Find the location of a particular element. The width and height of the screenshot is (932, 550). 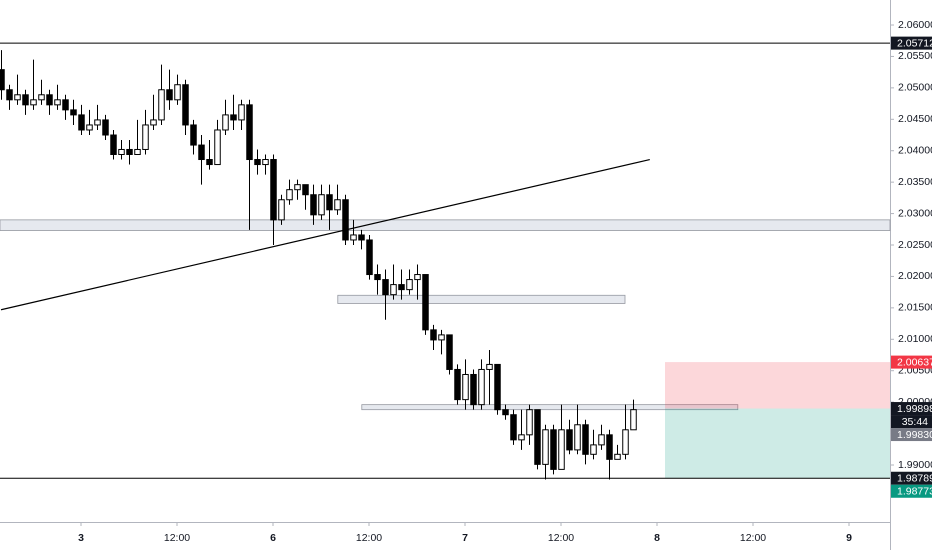

y-tick-label: 2.03500 is located at coordinates (915, 182).